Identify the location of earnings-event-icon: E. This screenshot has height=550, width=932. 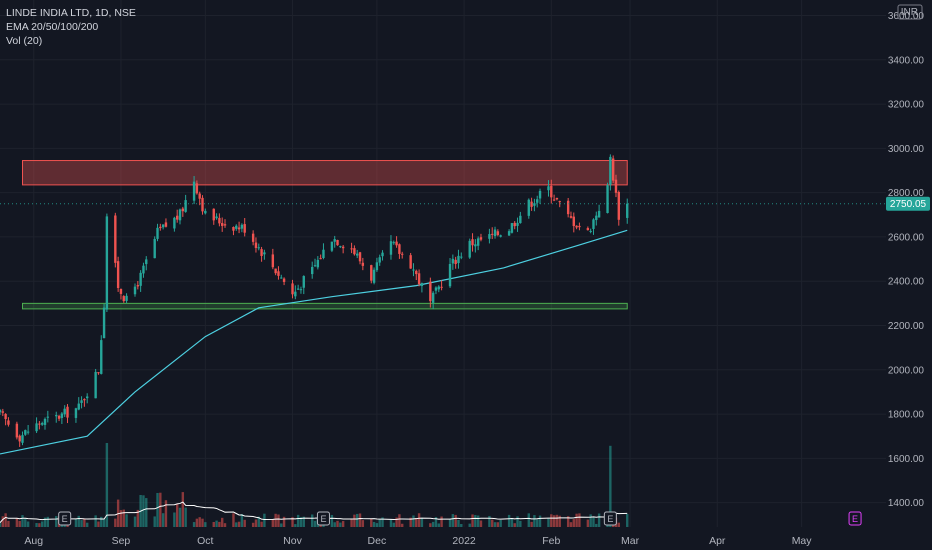
(855, 518).